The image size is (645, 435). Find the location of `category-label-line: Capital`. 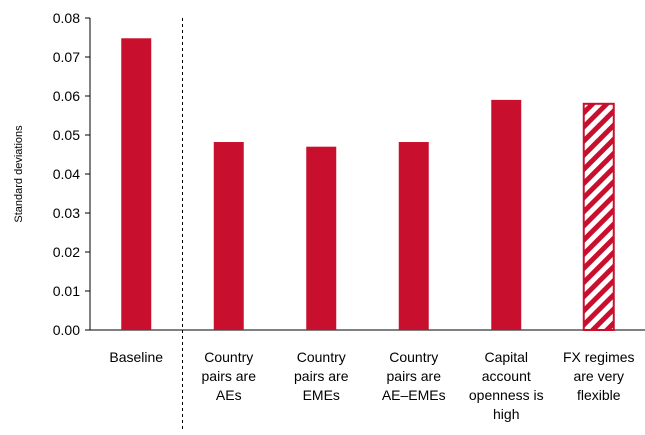

category-label-line: Capital is located at coordinates (506, 357).